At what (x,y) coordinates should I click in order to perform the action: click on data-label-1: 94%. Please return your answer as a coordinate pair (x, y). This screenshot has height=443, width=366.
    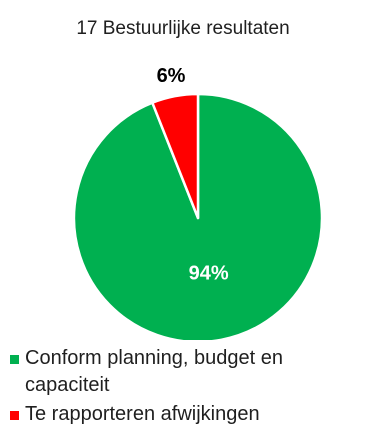
    Looking at the image, I should click on (209, 273).